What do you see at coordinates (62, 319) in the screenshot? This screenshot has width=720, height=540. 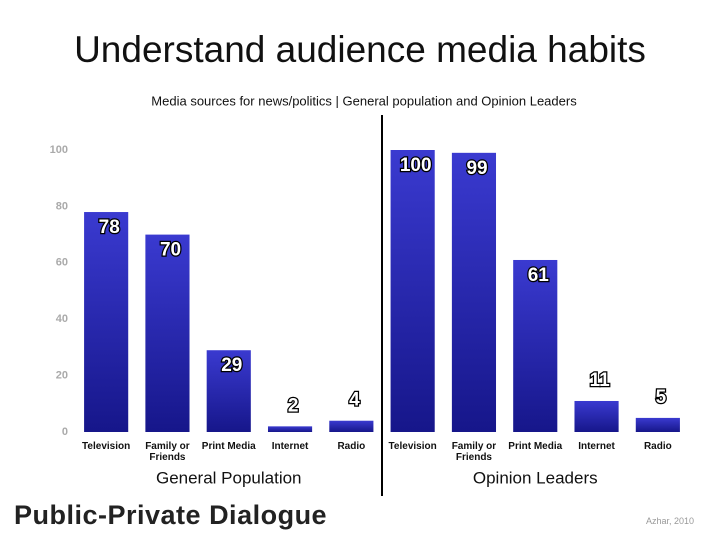 I see `y-tick-label: 40` at bounding box center [62, 319].